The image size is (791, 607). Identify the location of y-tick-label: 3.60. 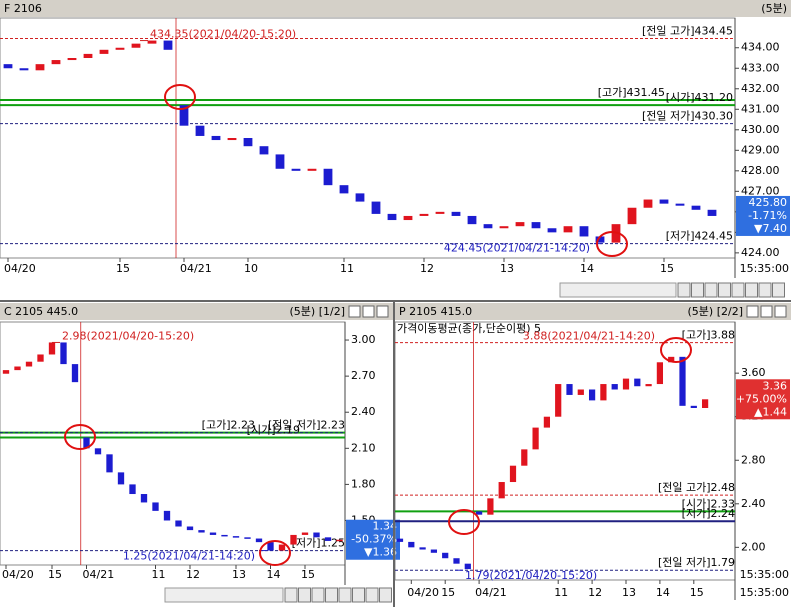
(753, 372).